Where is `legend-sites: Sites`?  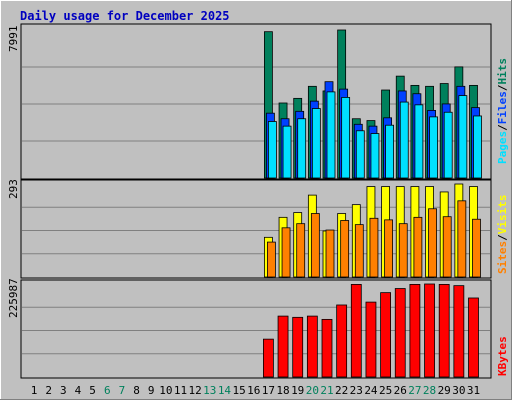 legend-sites: Sites is located at coordinates (502, 257).